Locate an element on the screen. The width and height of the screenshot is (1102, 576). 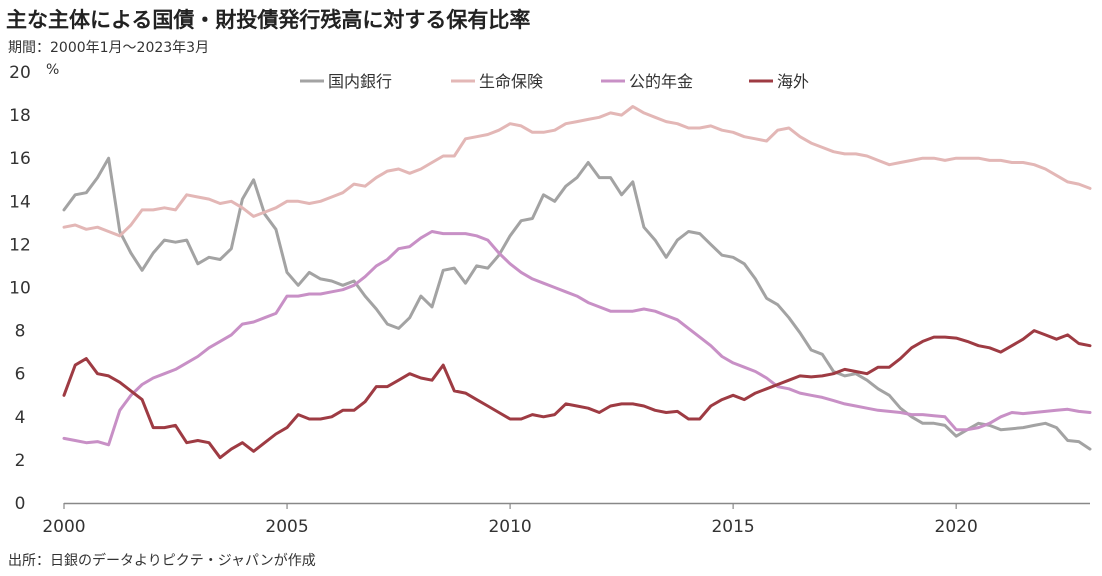
legend-label: 国内銀行 is located at coordinates (360, 81).